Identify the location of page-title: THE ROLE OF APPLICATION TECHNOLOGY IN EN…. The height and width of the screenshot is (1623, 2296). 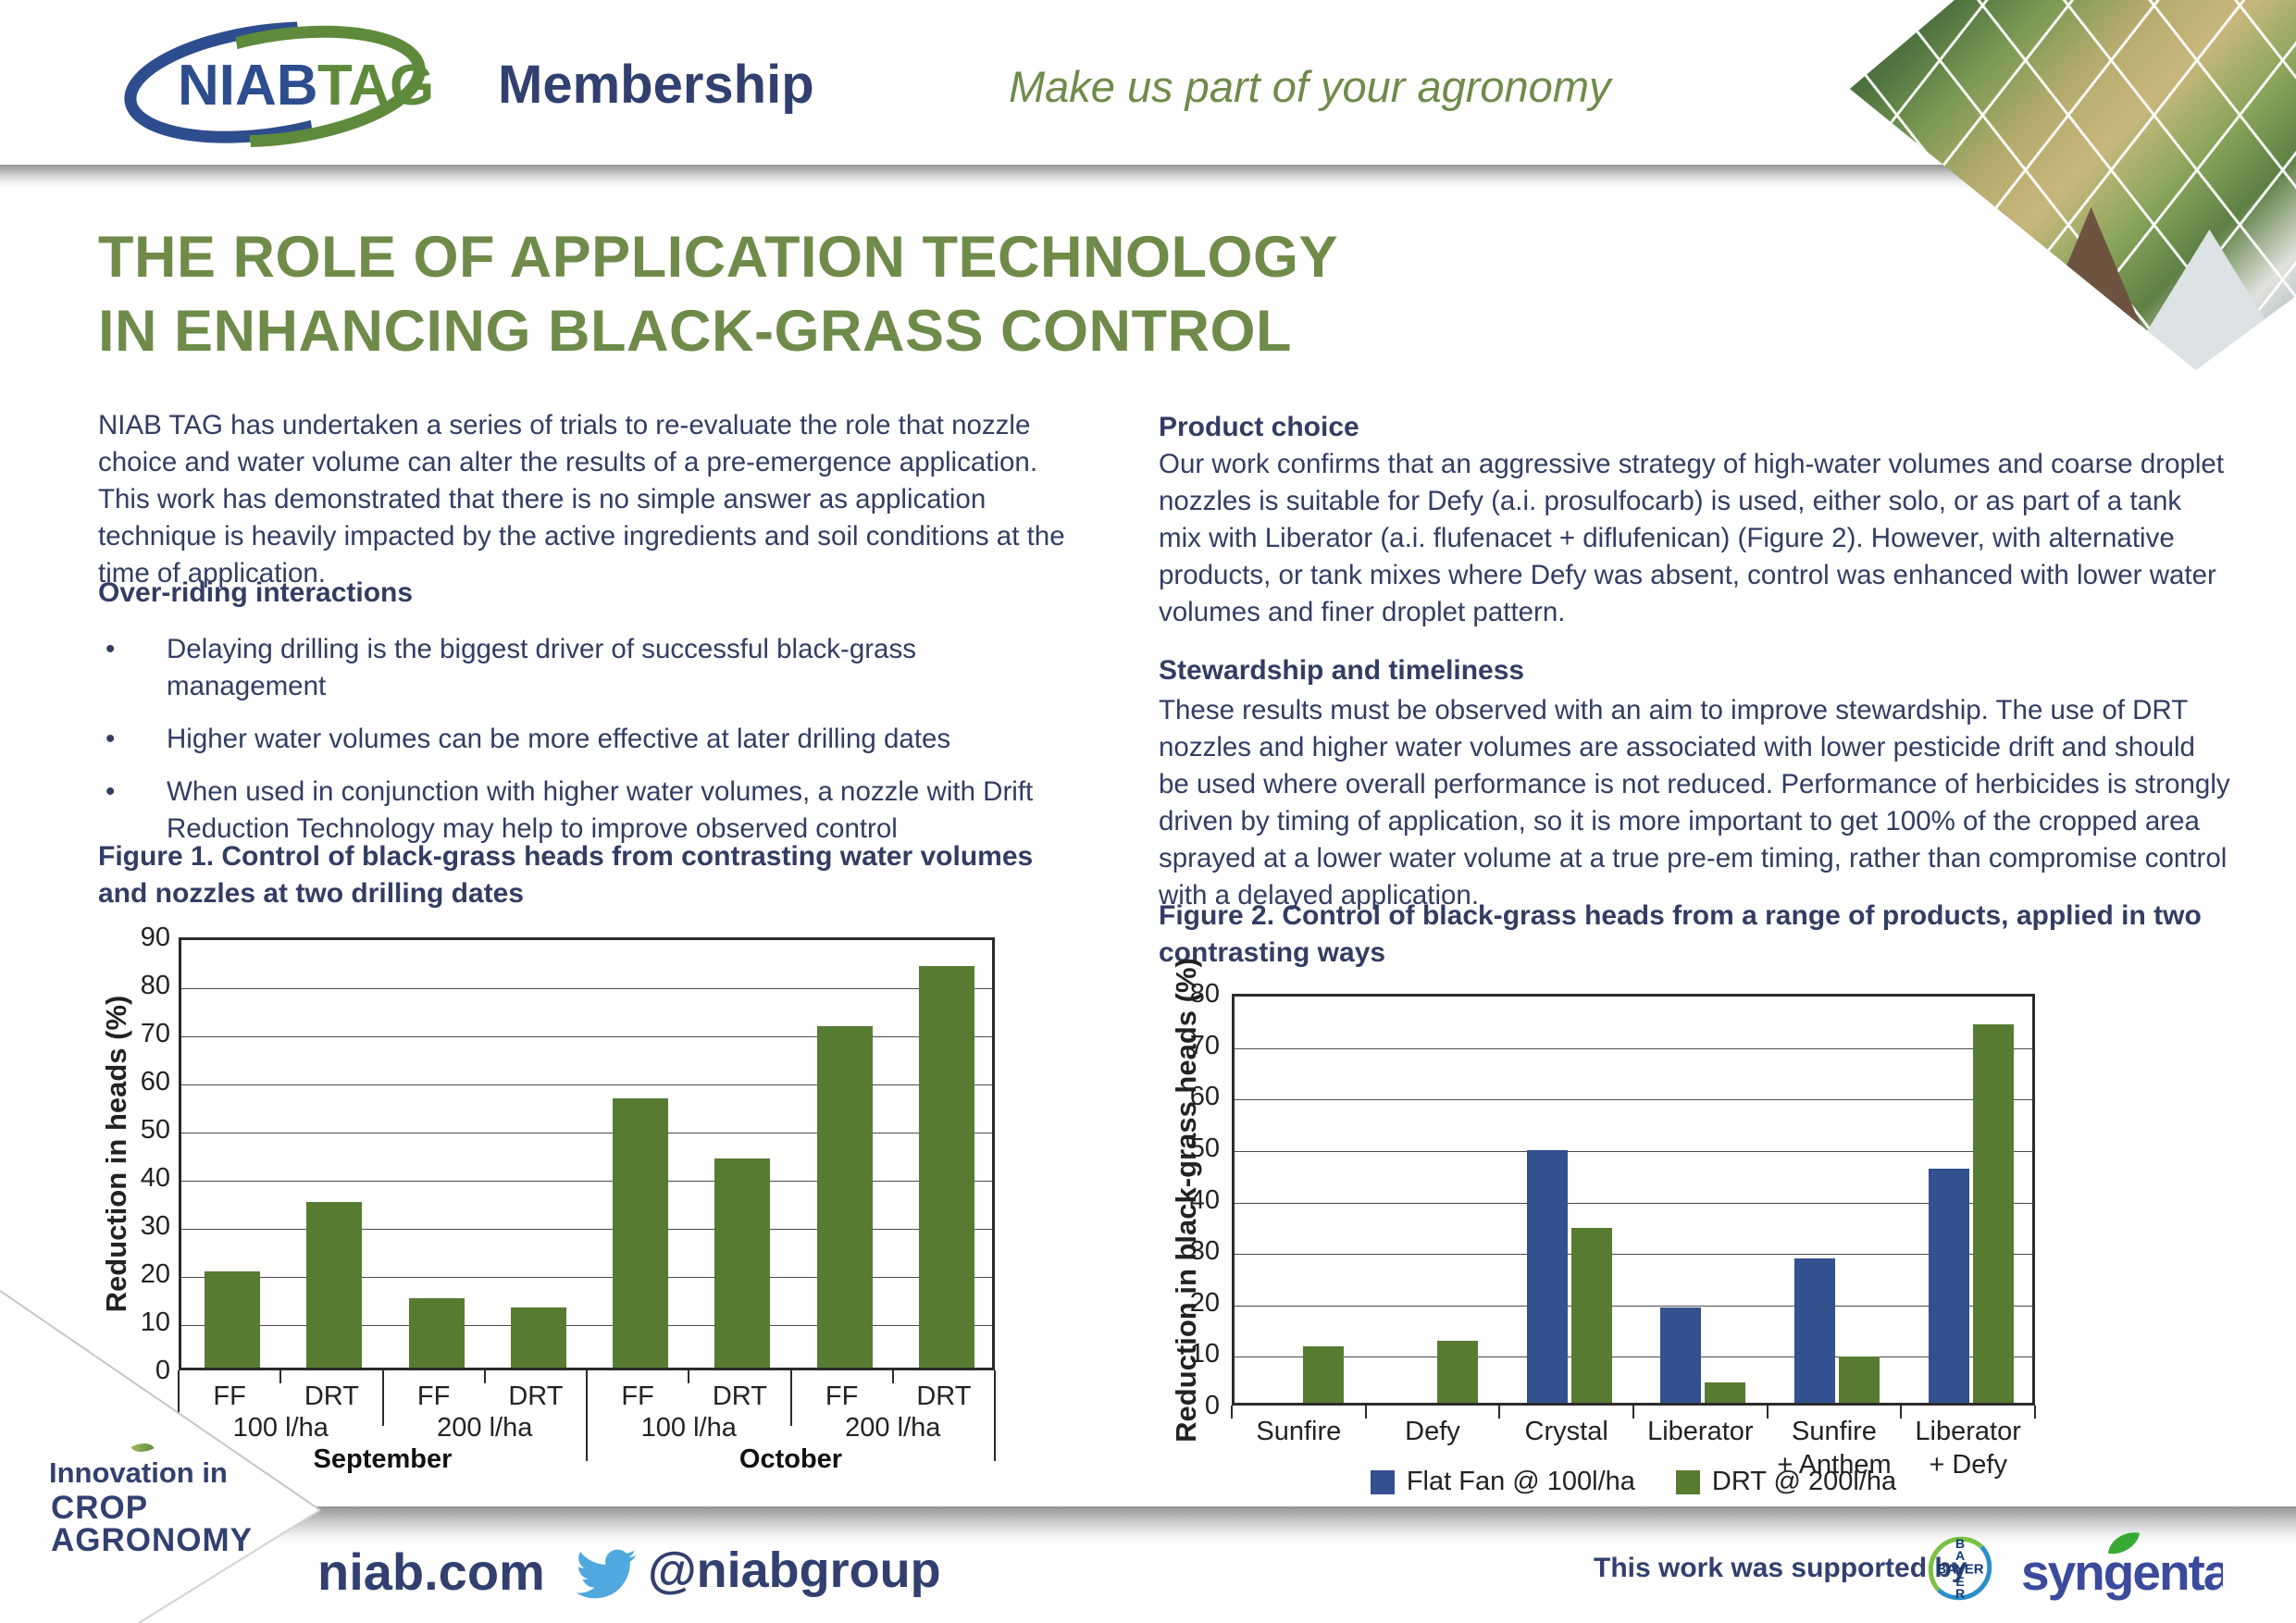
(718, 294).